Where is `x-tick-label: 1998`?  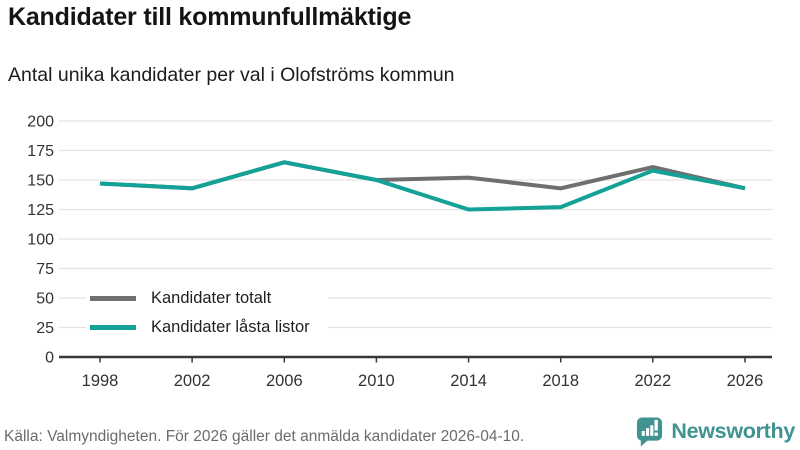
x-tick-label: 1998 is located at coordinates (100, 381).